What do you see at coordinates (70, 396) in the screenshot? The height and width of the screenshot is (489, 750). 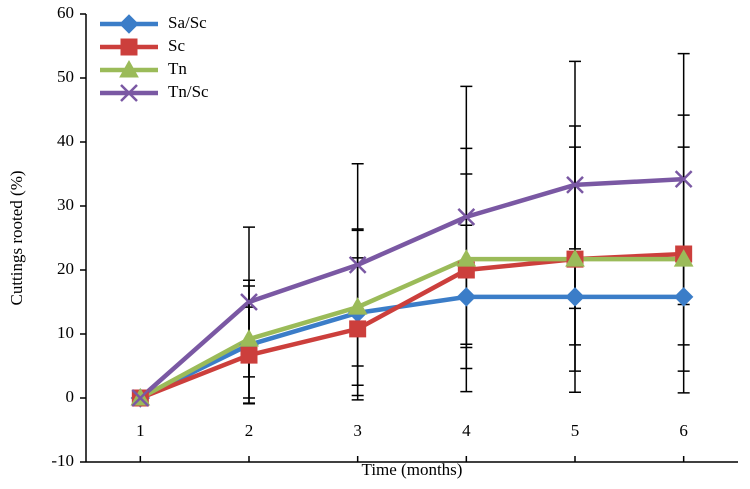 I see `y-tick-label: 0` at bounding box center [70, 396].